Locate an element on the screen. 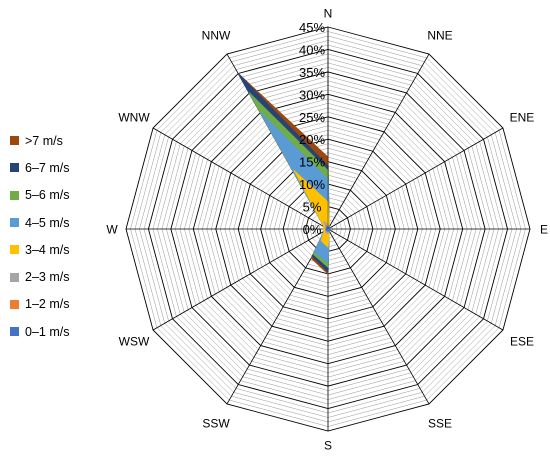 Image resolution: width=550 pixels, height=458 pixels. direction-label-e: E is located at coordinates (544, 230).